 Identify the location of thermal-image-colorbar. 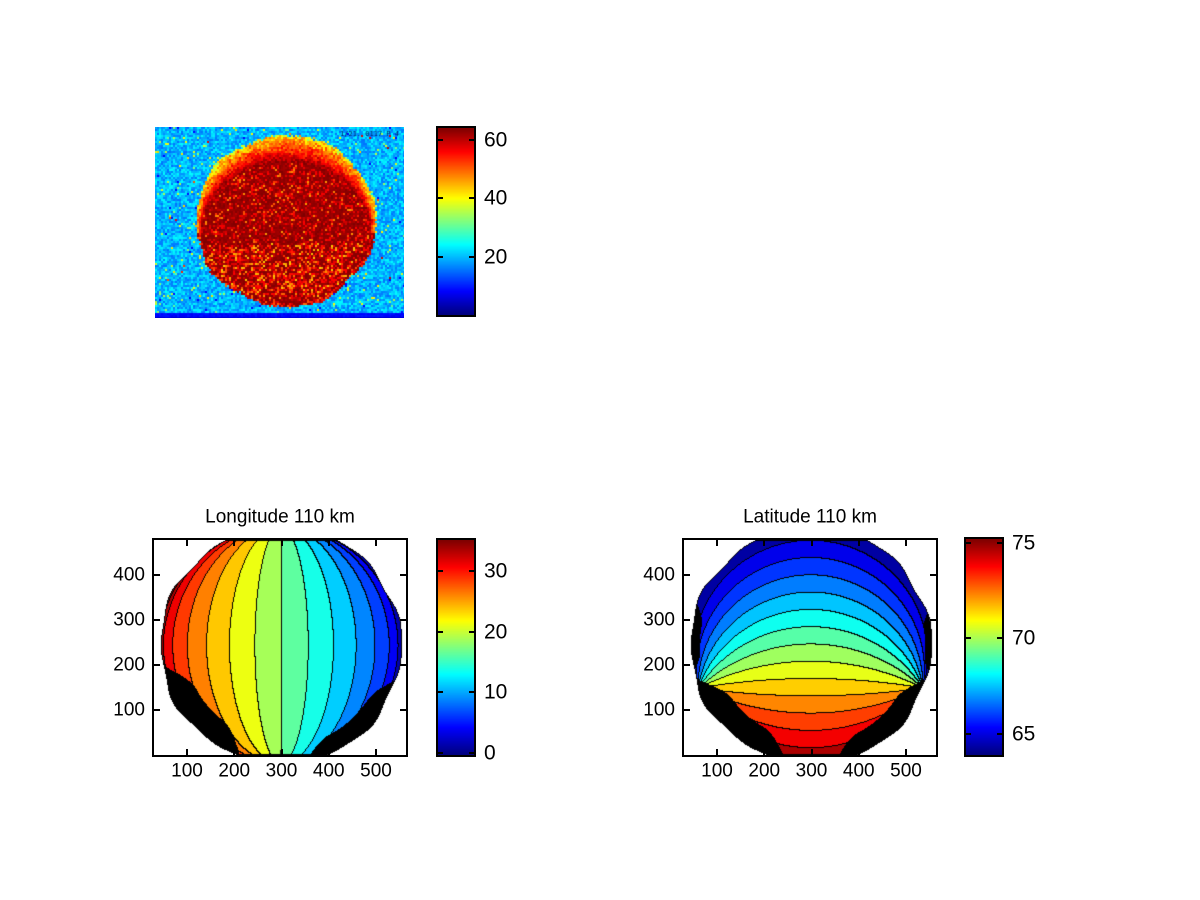
(456, 221).